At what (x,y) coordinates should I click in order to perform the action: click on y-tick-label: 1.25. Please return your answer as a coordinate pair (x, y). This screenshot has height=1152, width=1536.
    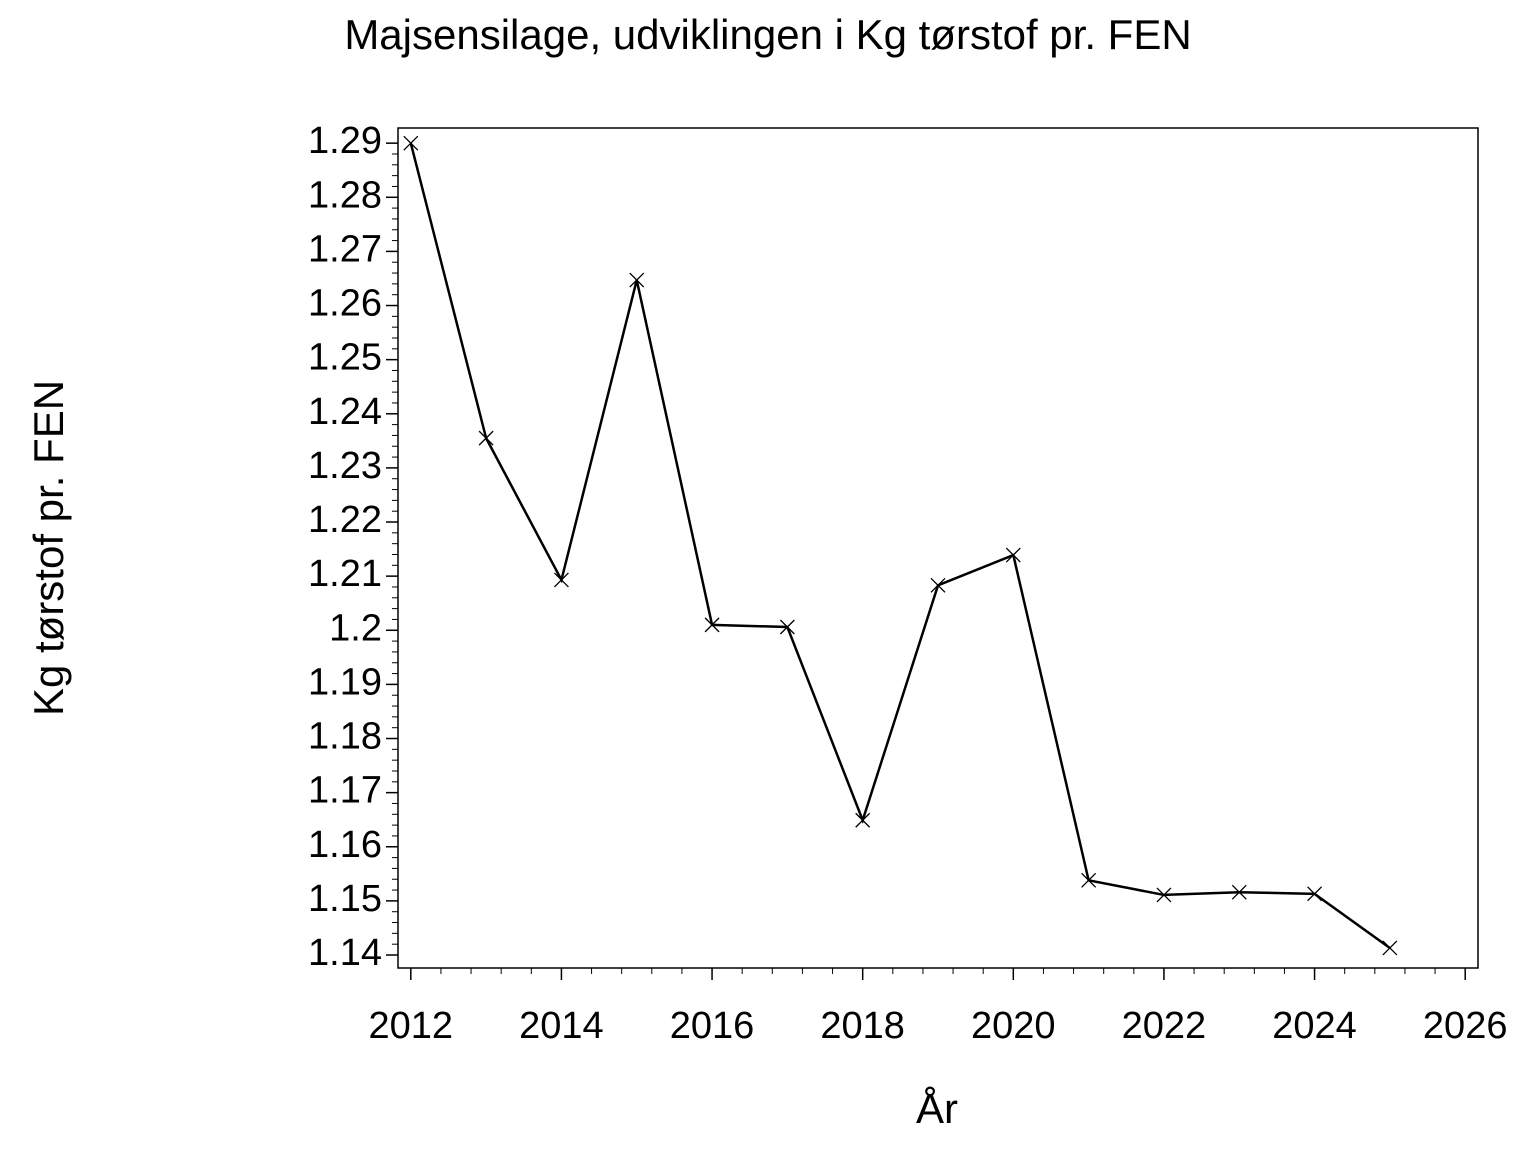
    Looking at the image, I should click on (345, 358).